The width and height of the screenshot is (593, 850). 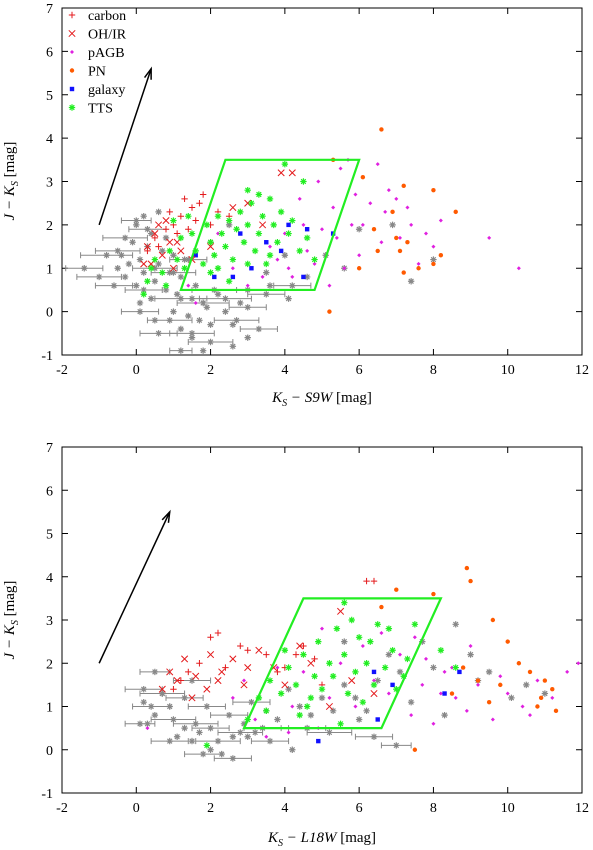 I want to click on y-tick-label: 4, so click(x=49, y=578).